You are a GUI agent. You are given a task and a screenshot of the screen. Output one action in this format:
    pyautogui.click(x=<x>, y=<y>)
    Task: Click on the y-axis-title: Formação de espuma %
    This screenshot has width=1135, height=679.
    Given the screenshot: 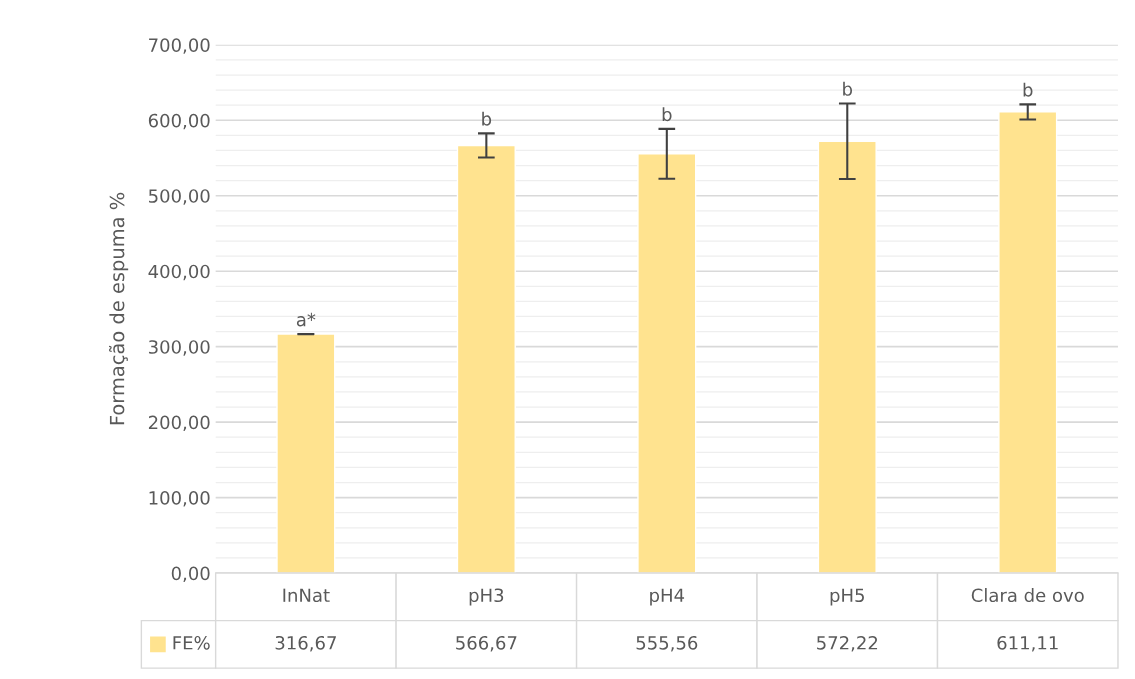 What is the action you would take?
    pyautogui.click(x=119, y=308)
    